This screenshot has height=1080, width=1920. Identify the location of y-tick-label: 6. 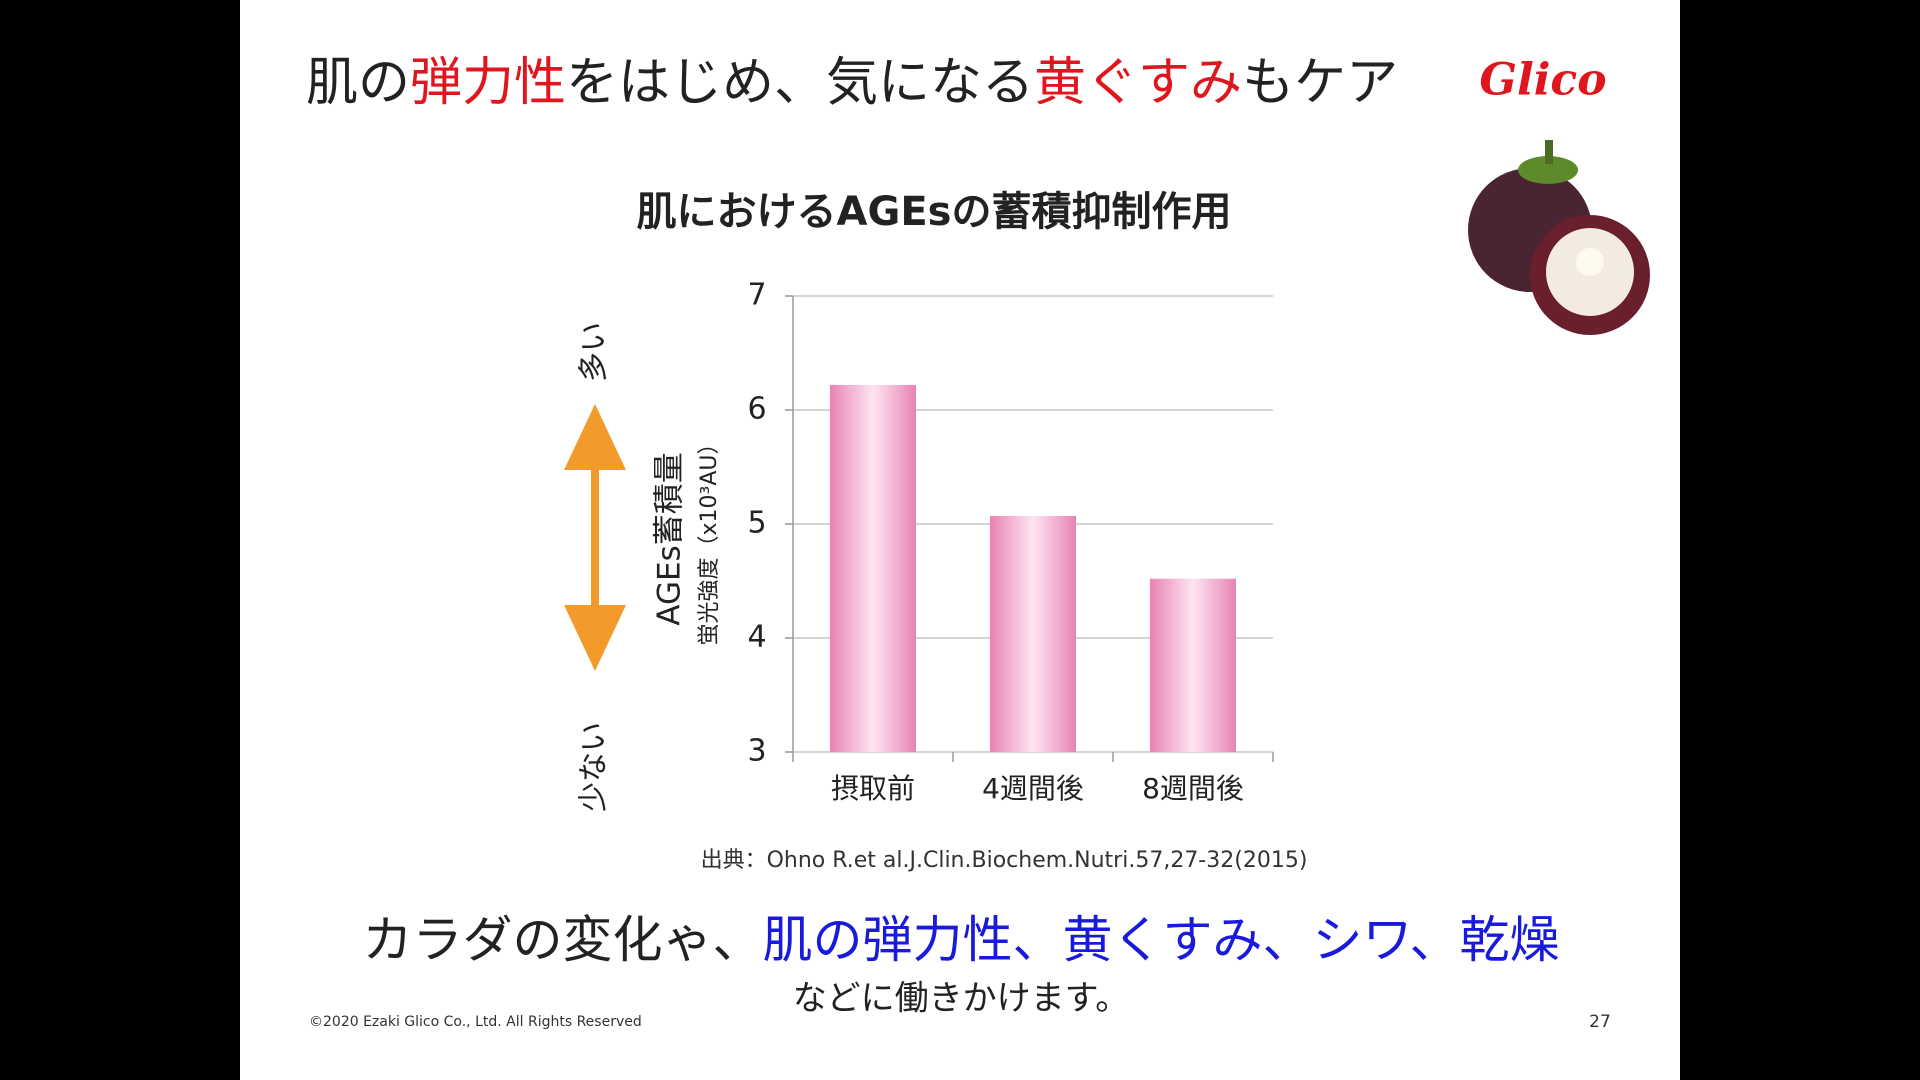
(756, 409).